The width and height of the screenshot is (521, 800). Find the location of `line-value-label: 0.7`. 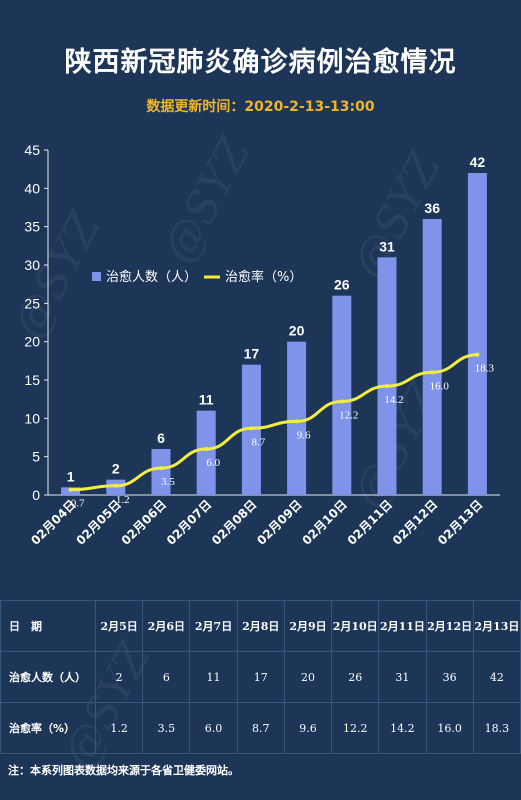

line-value-label: 0.7 is located at coordinates (78, 504).